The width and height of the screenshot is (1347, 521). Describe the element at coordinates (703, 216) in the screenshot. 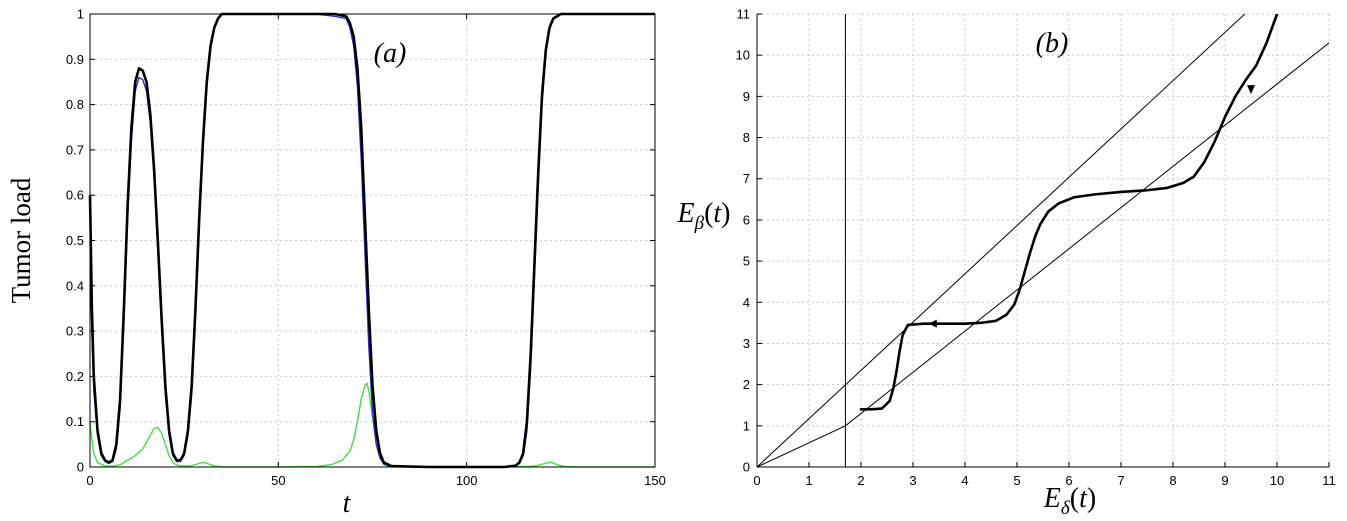

I see `panel-b-y-axis-label: Eβ(t)` at that location.